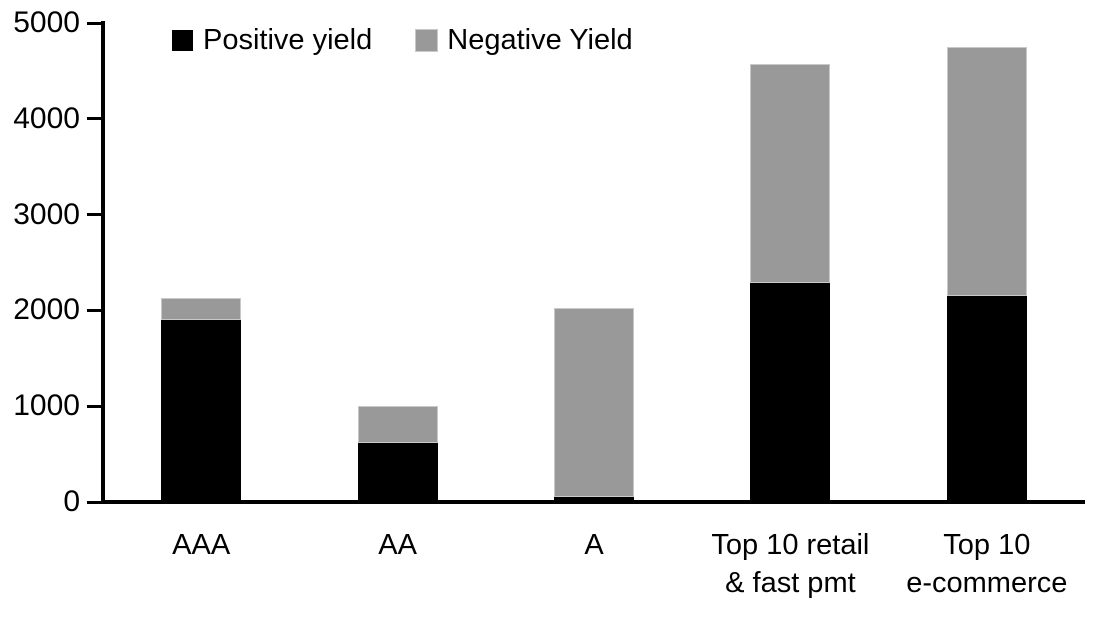 Image resolution: width=1102 pixels, height=618 pixels. What do you see at coordinates (427, 40) in the screenshot?
I see `legend-swatch-negative` at bounding box center [427, 40].